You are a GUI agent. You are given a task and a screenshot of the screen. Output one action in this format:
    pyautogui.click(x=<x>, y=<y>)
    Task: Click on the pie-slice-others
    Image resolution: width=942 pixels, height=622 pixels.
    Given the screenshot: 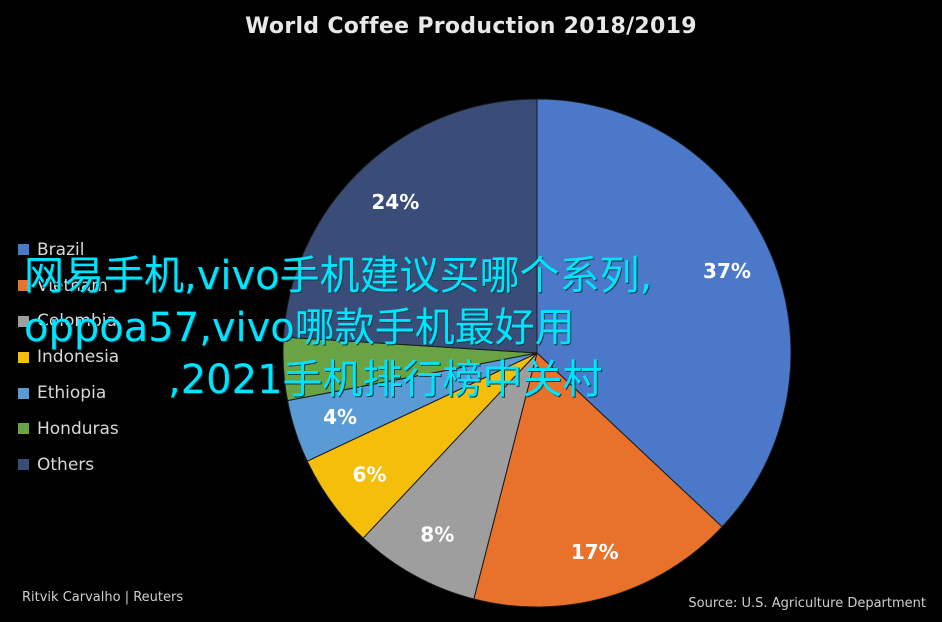 What is the action you would take?
    pyautogui.click(x=410, y=226)
    